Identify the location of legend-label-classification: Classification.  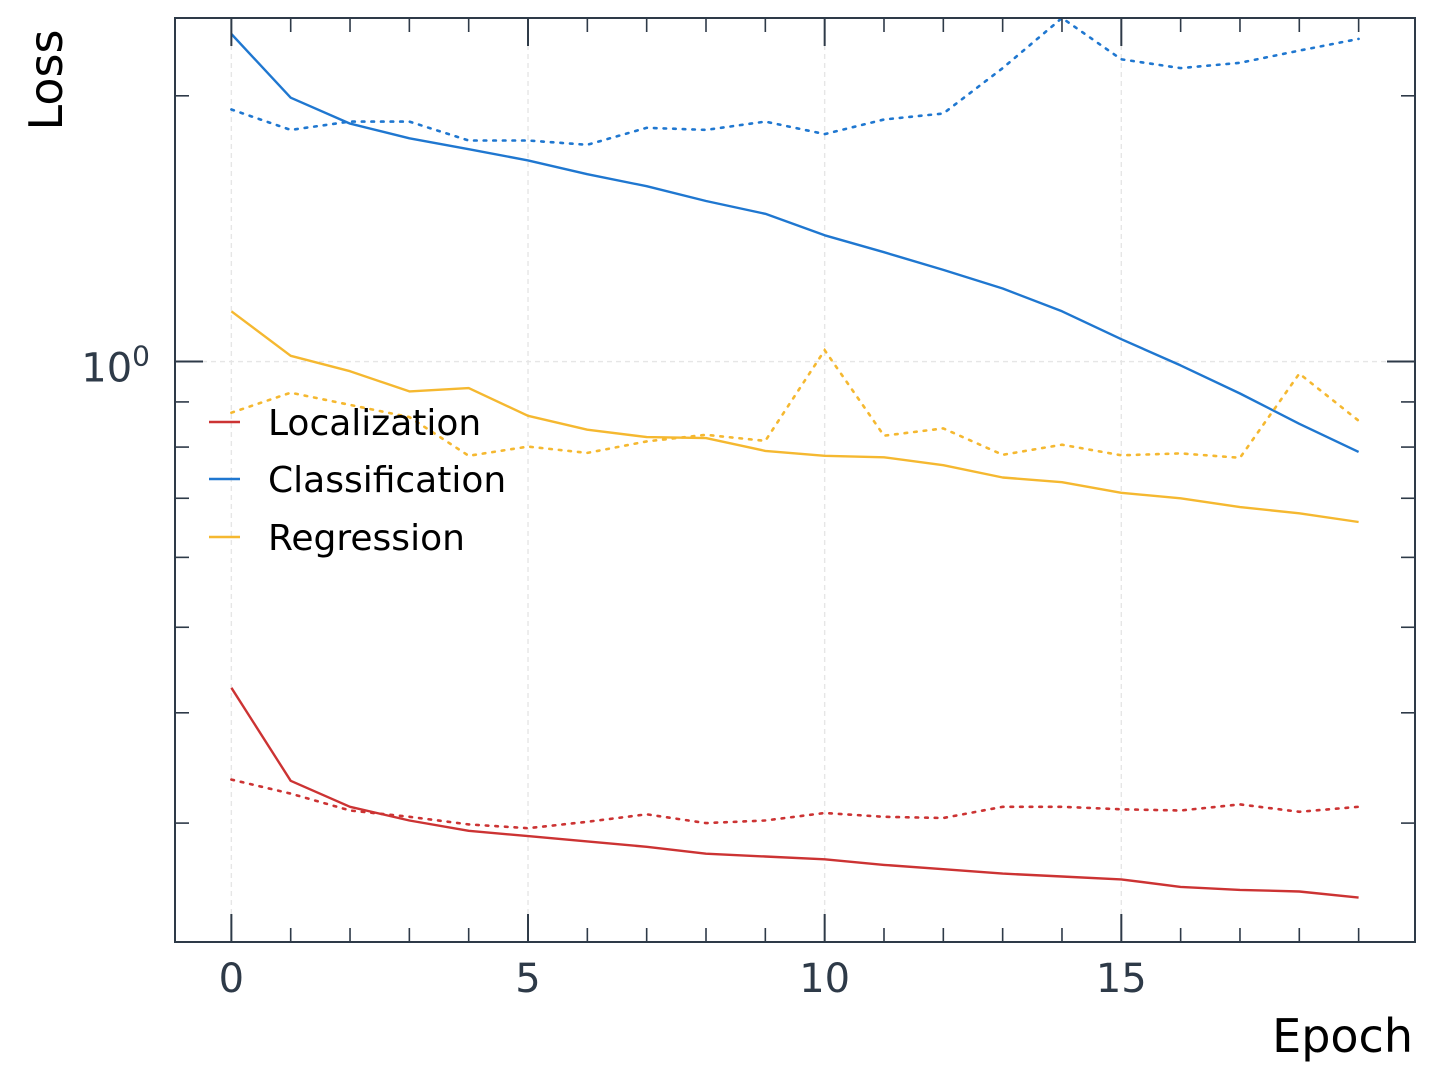
(387, 480).